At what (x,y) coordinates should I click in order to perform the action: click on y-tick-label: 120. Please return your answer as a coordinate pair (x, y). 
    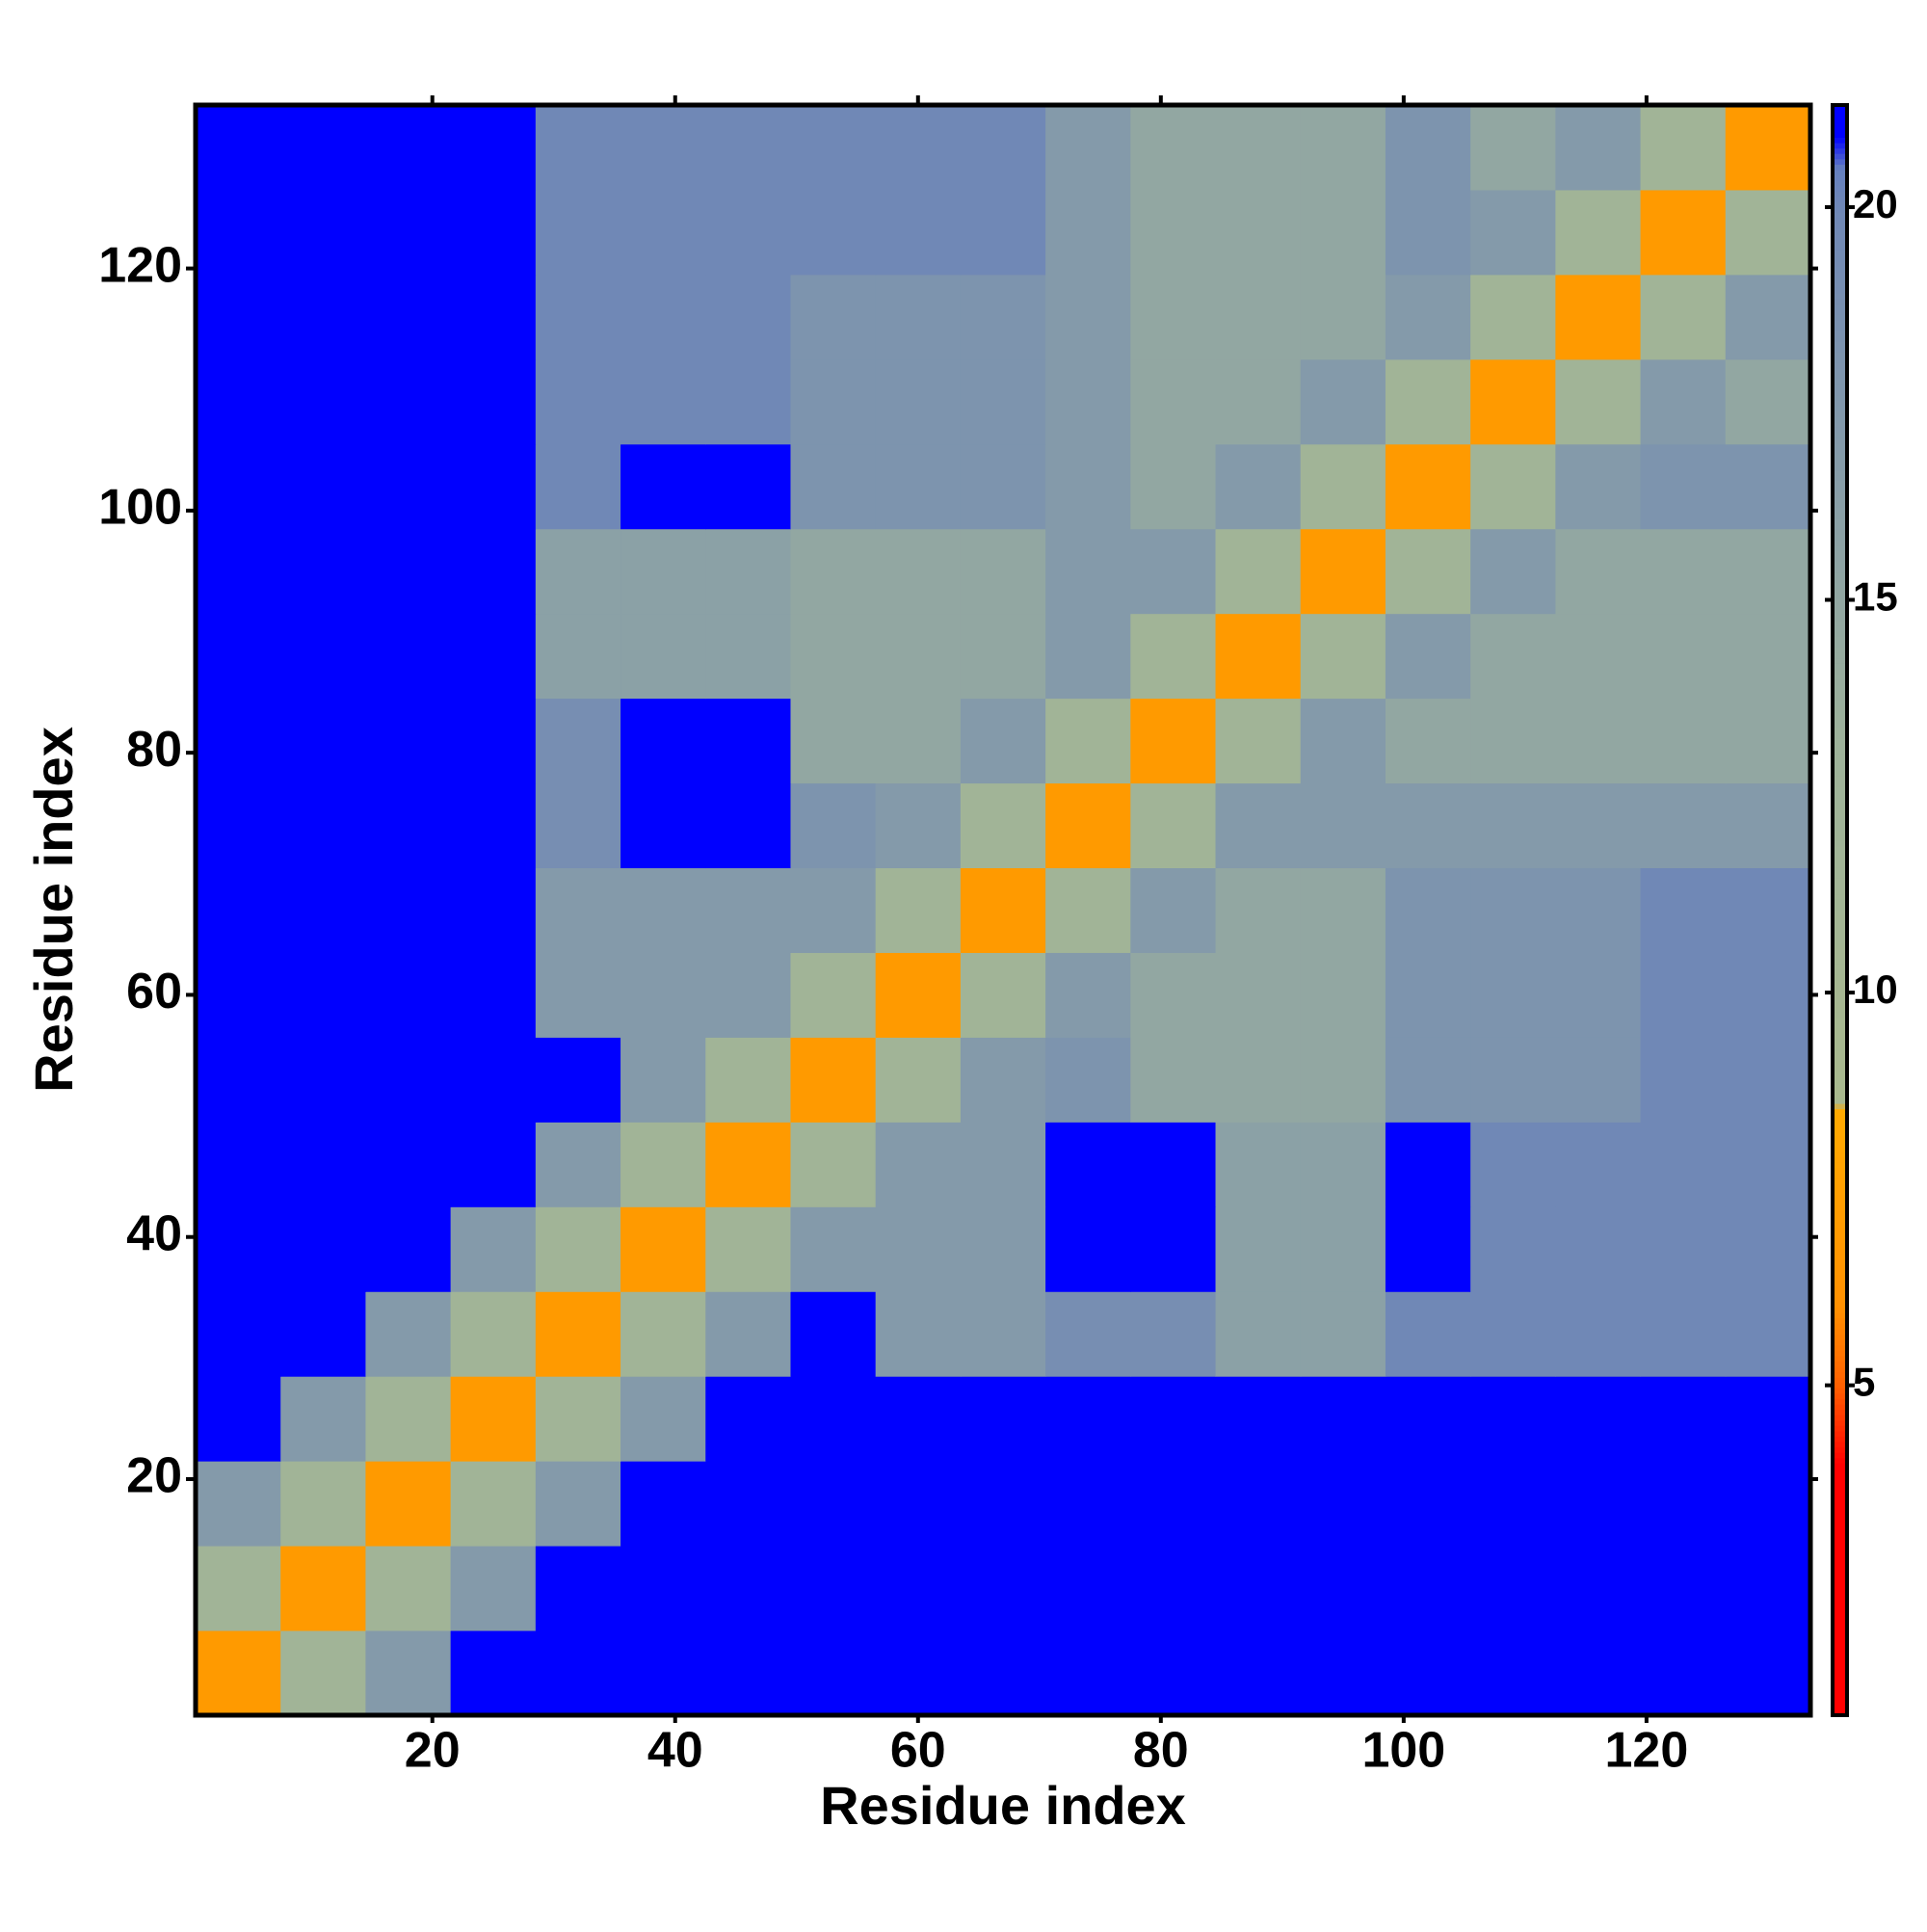
    Looking at the image, I should click on (140, 265).